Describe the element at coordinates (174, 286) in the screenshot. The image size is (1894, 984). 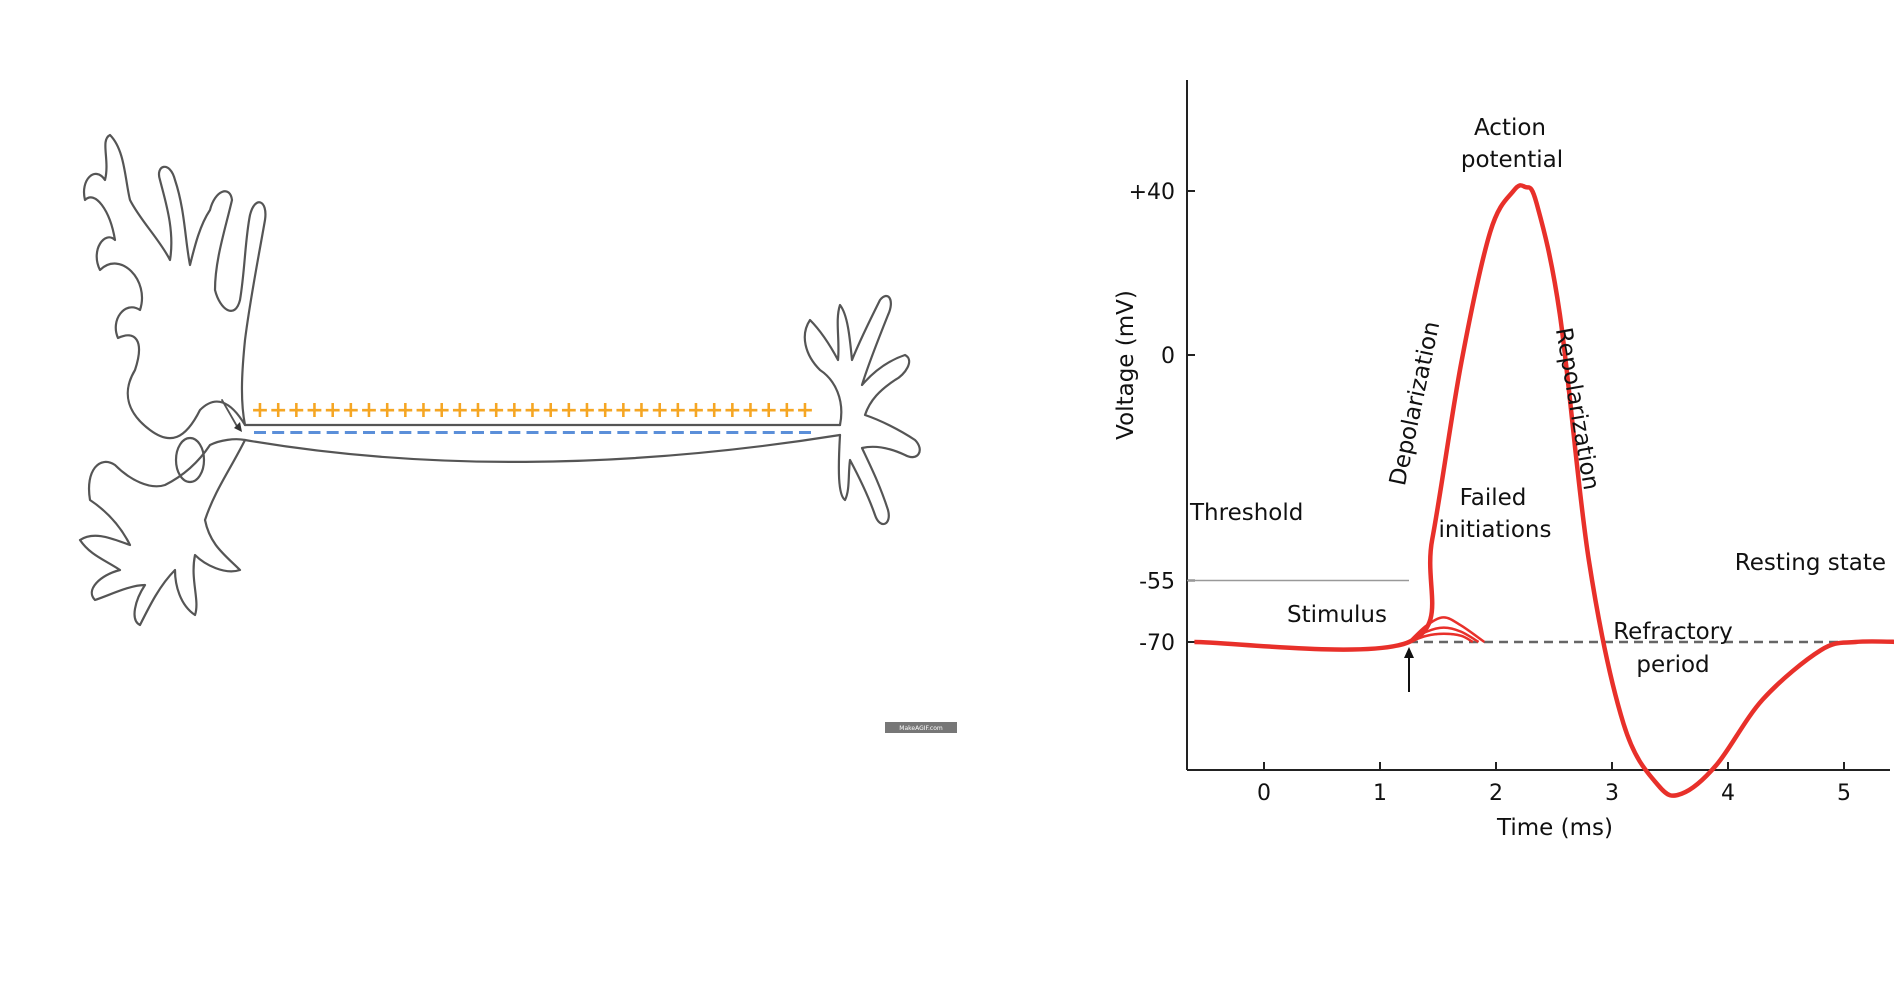
I see `soma` at that location.